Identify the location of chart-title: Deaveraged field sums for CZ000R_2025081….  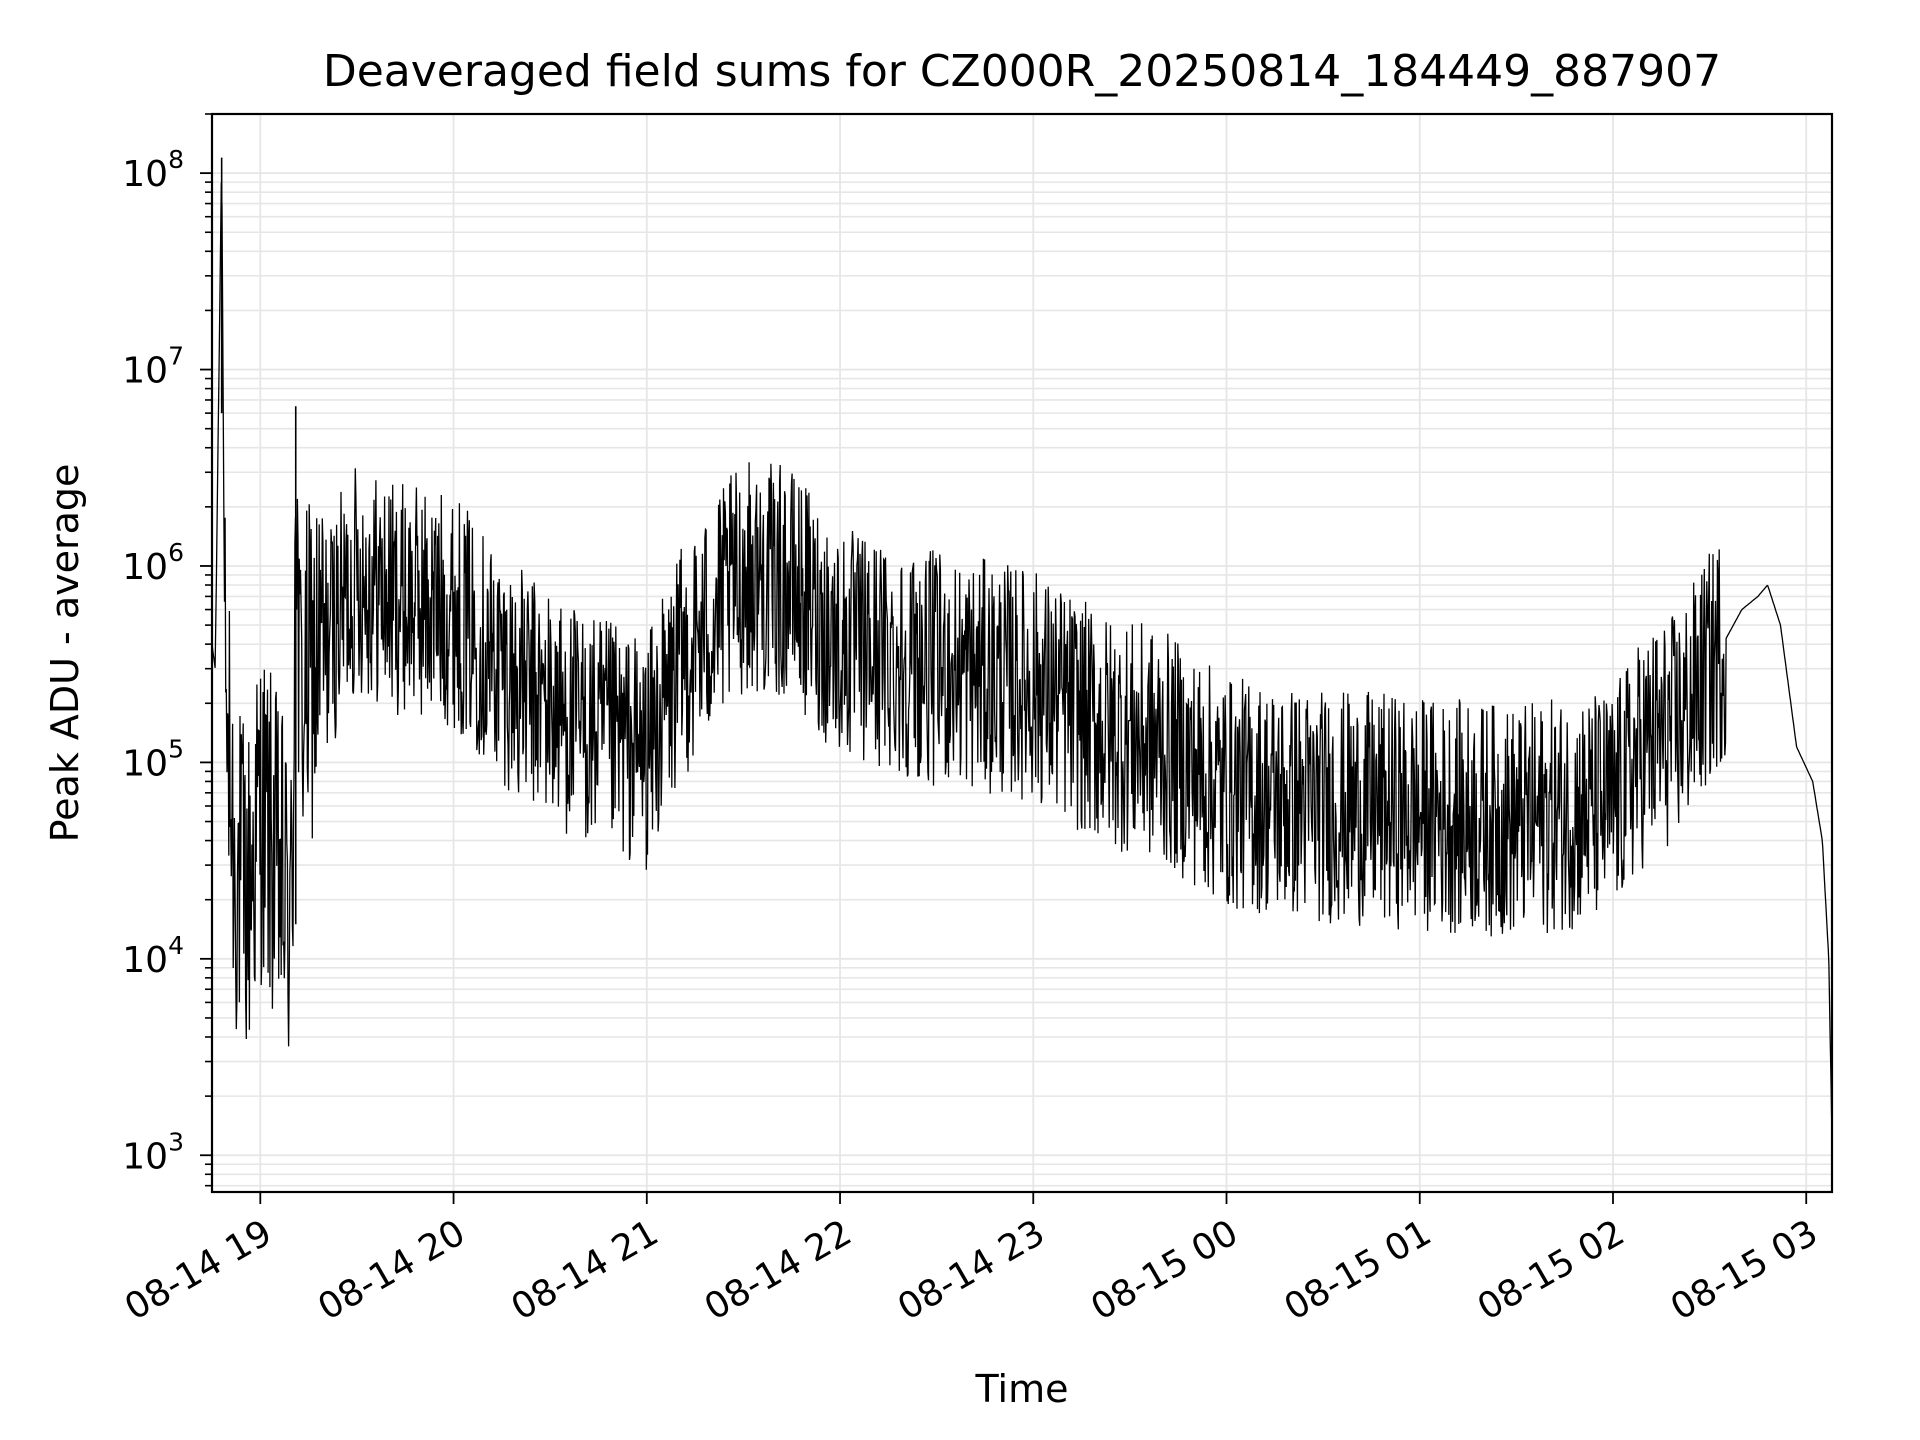
(1022, 71).